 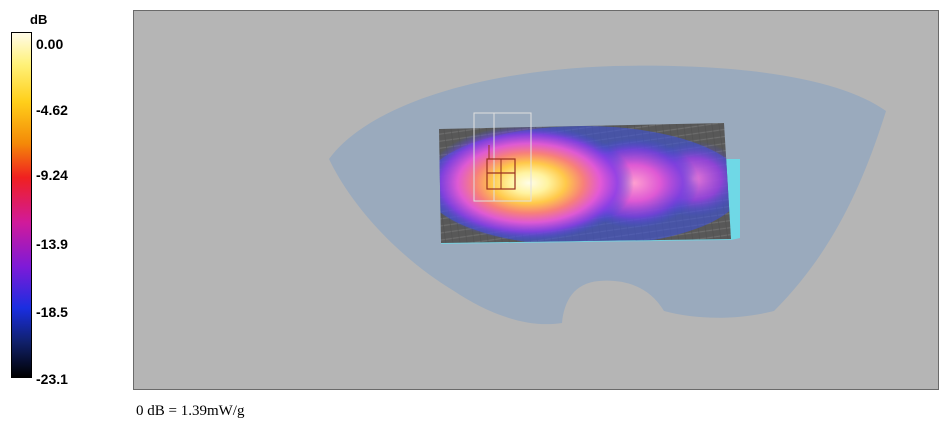 What do you see at coordinates (52, 110) in the screenshot?
I see `legend-tick-label: -4.62` at bounding box center [52, 110].